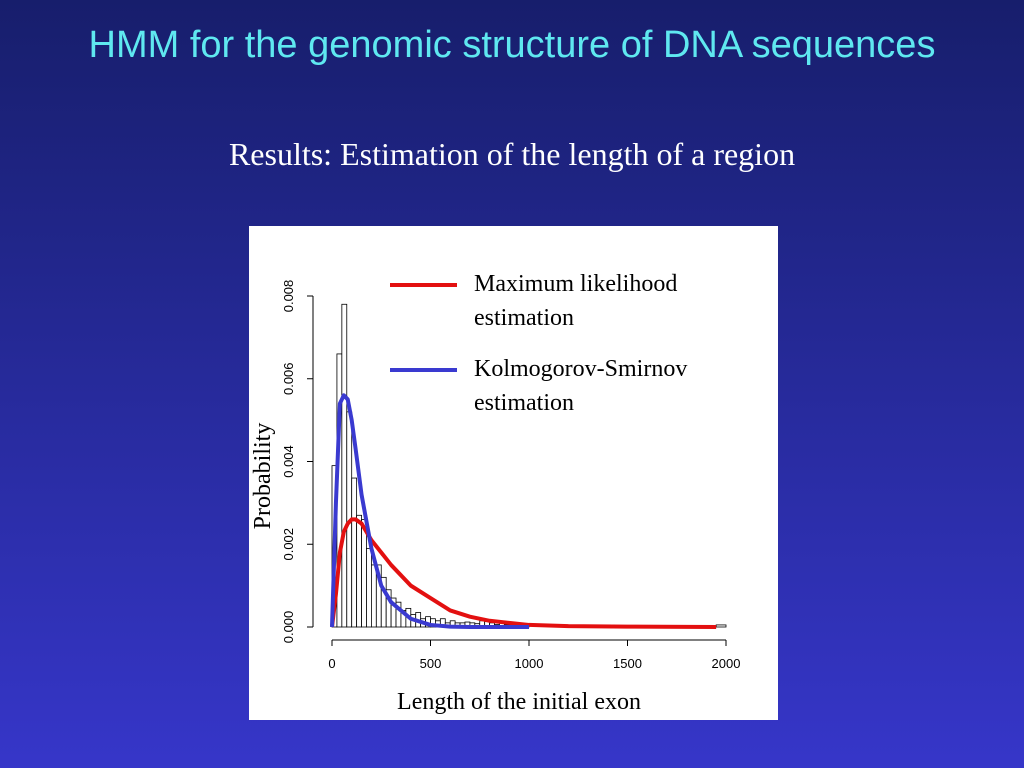  What do you see at coordinates (288, 461) in the screenshot?
I see `y-tick-label: 0.004` at bounding box center [288, 461].